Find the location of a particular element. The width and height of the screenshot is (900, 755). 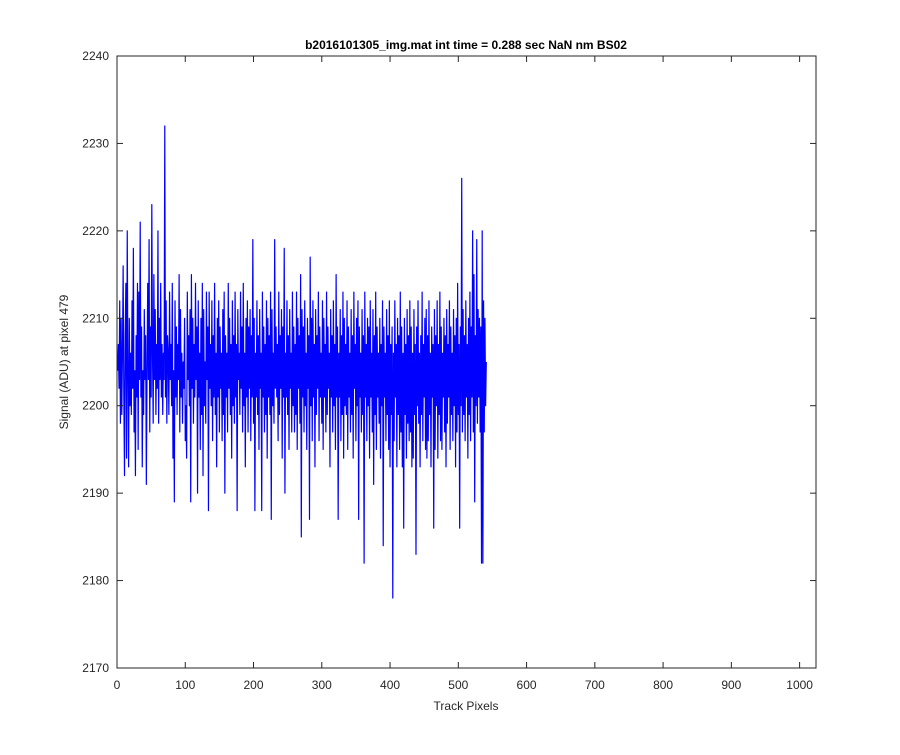

x-tick-label: 900 is located at coordinates (731, 685).